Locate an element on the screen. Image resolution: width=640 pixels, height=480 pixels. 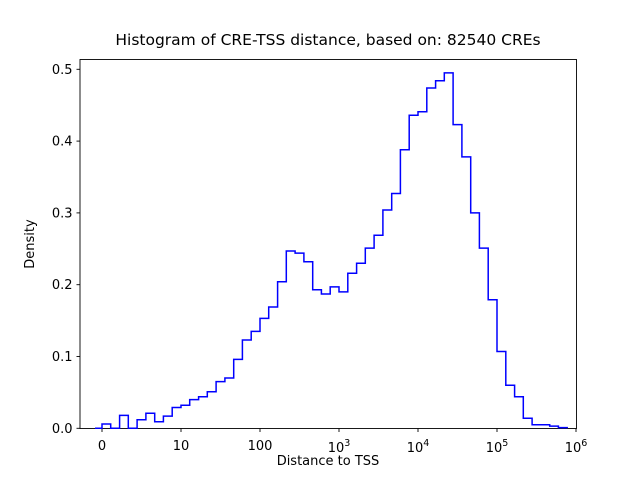
y-tick-label: 0.0 is located at coordinates (62, 429).